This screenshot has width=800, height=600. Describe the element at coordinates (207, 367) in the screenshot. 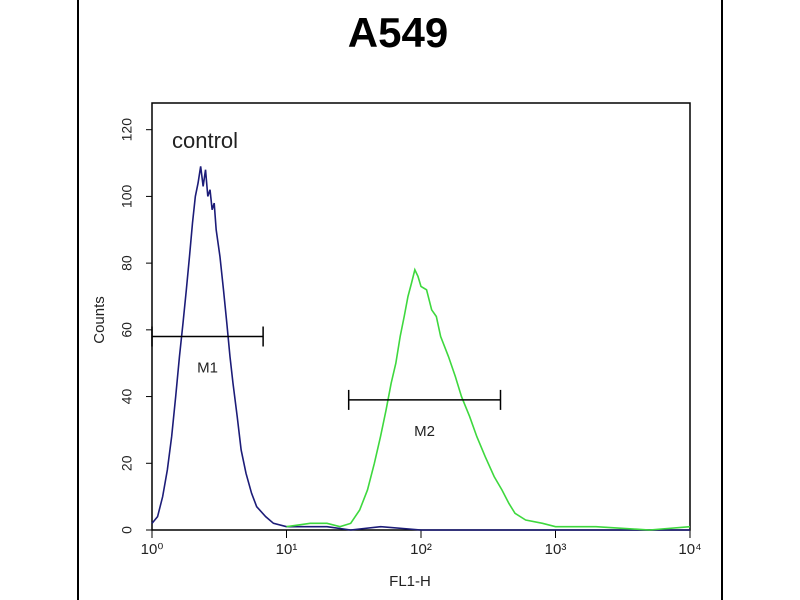

I see `gate-label: M1` at that location.